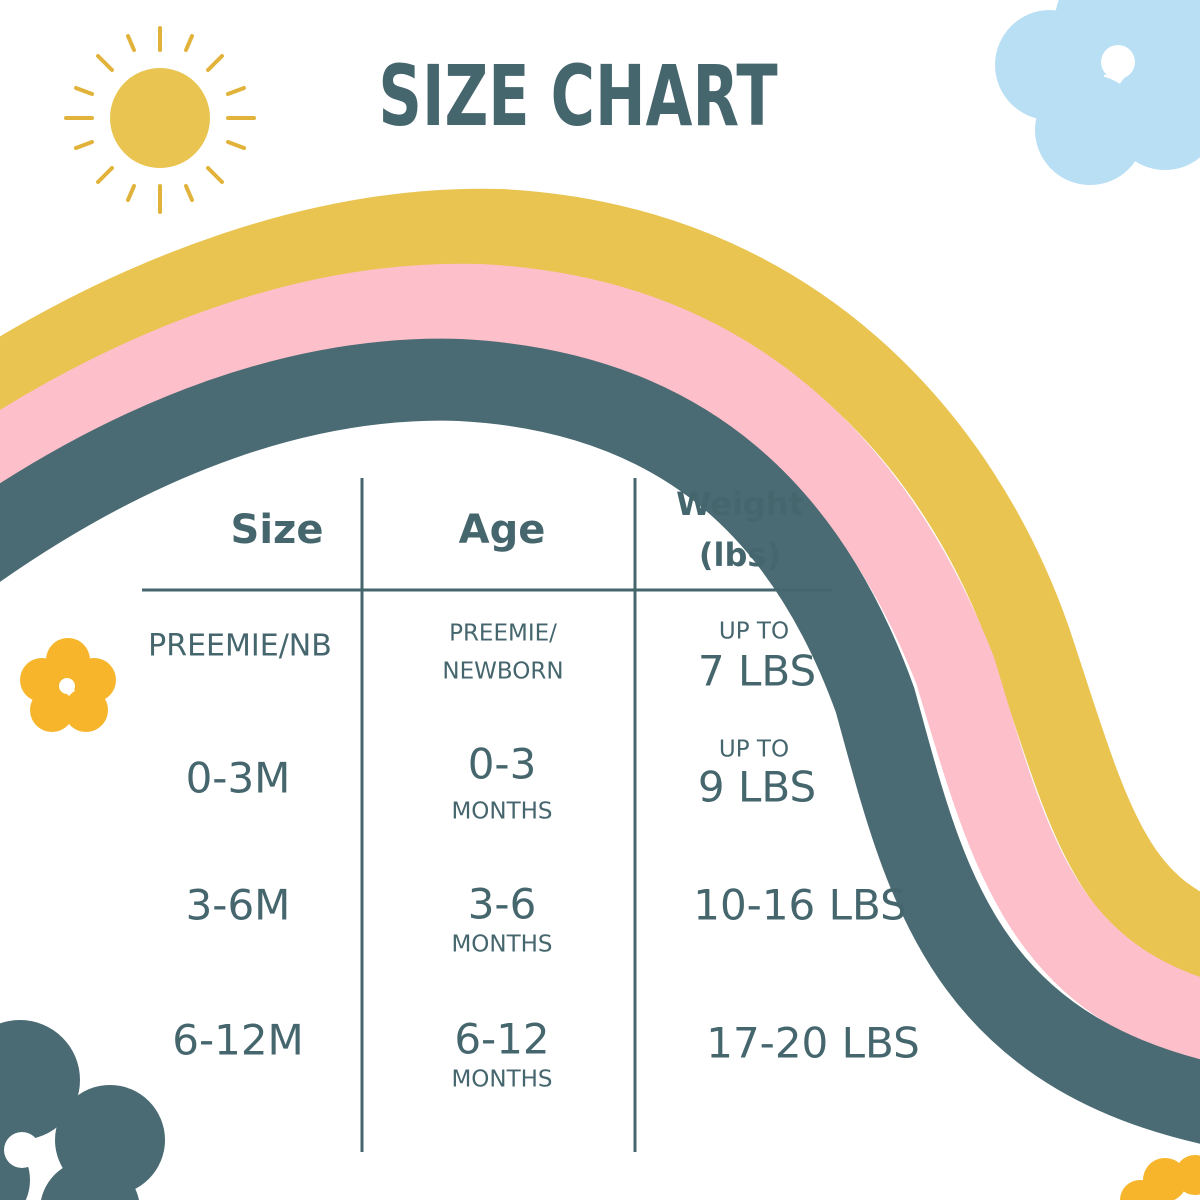  Describe the element at coordinates (82, 1110) in the screenshot. I see `flower-teal` at that location.